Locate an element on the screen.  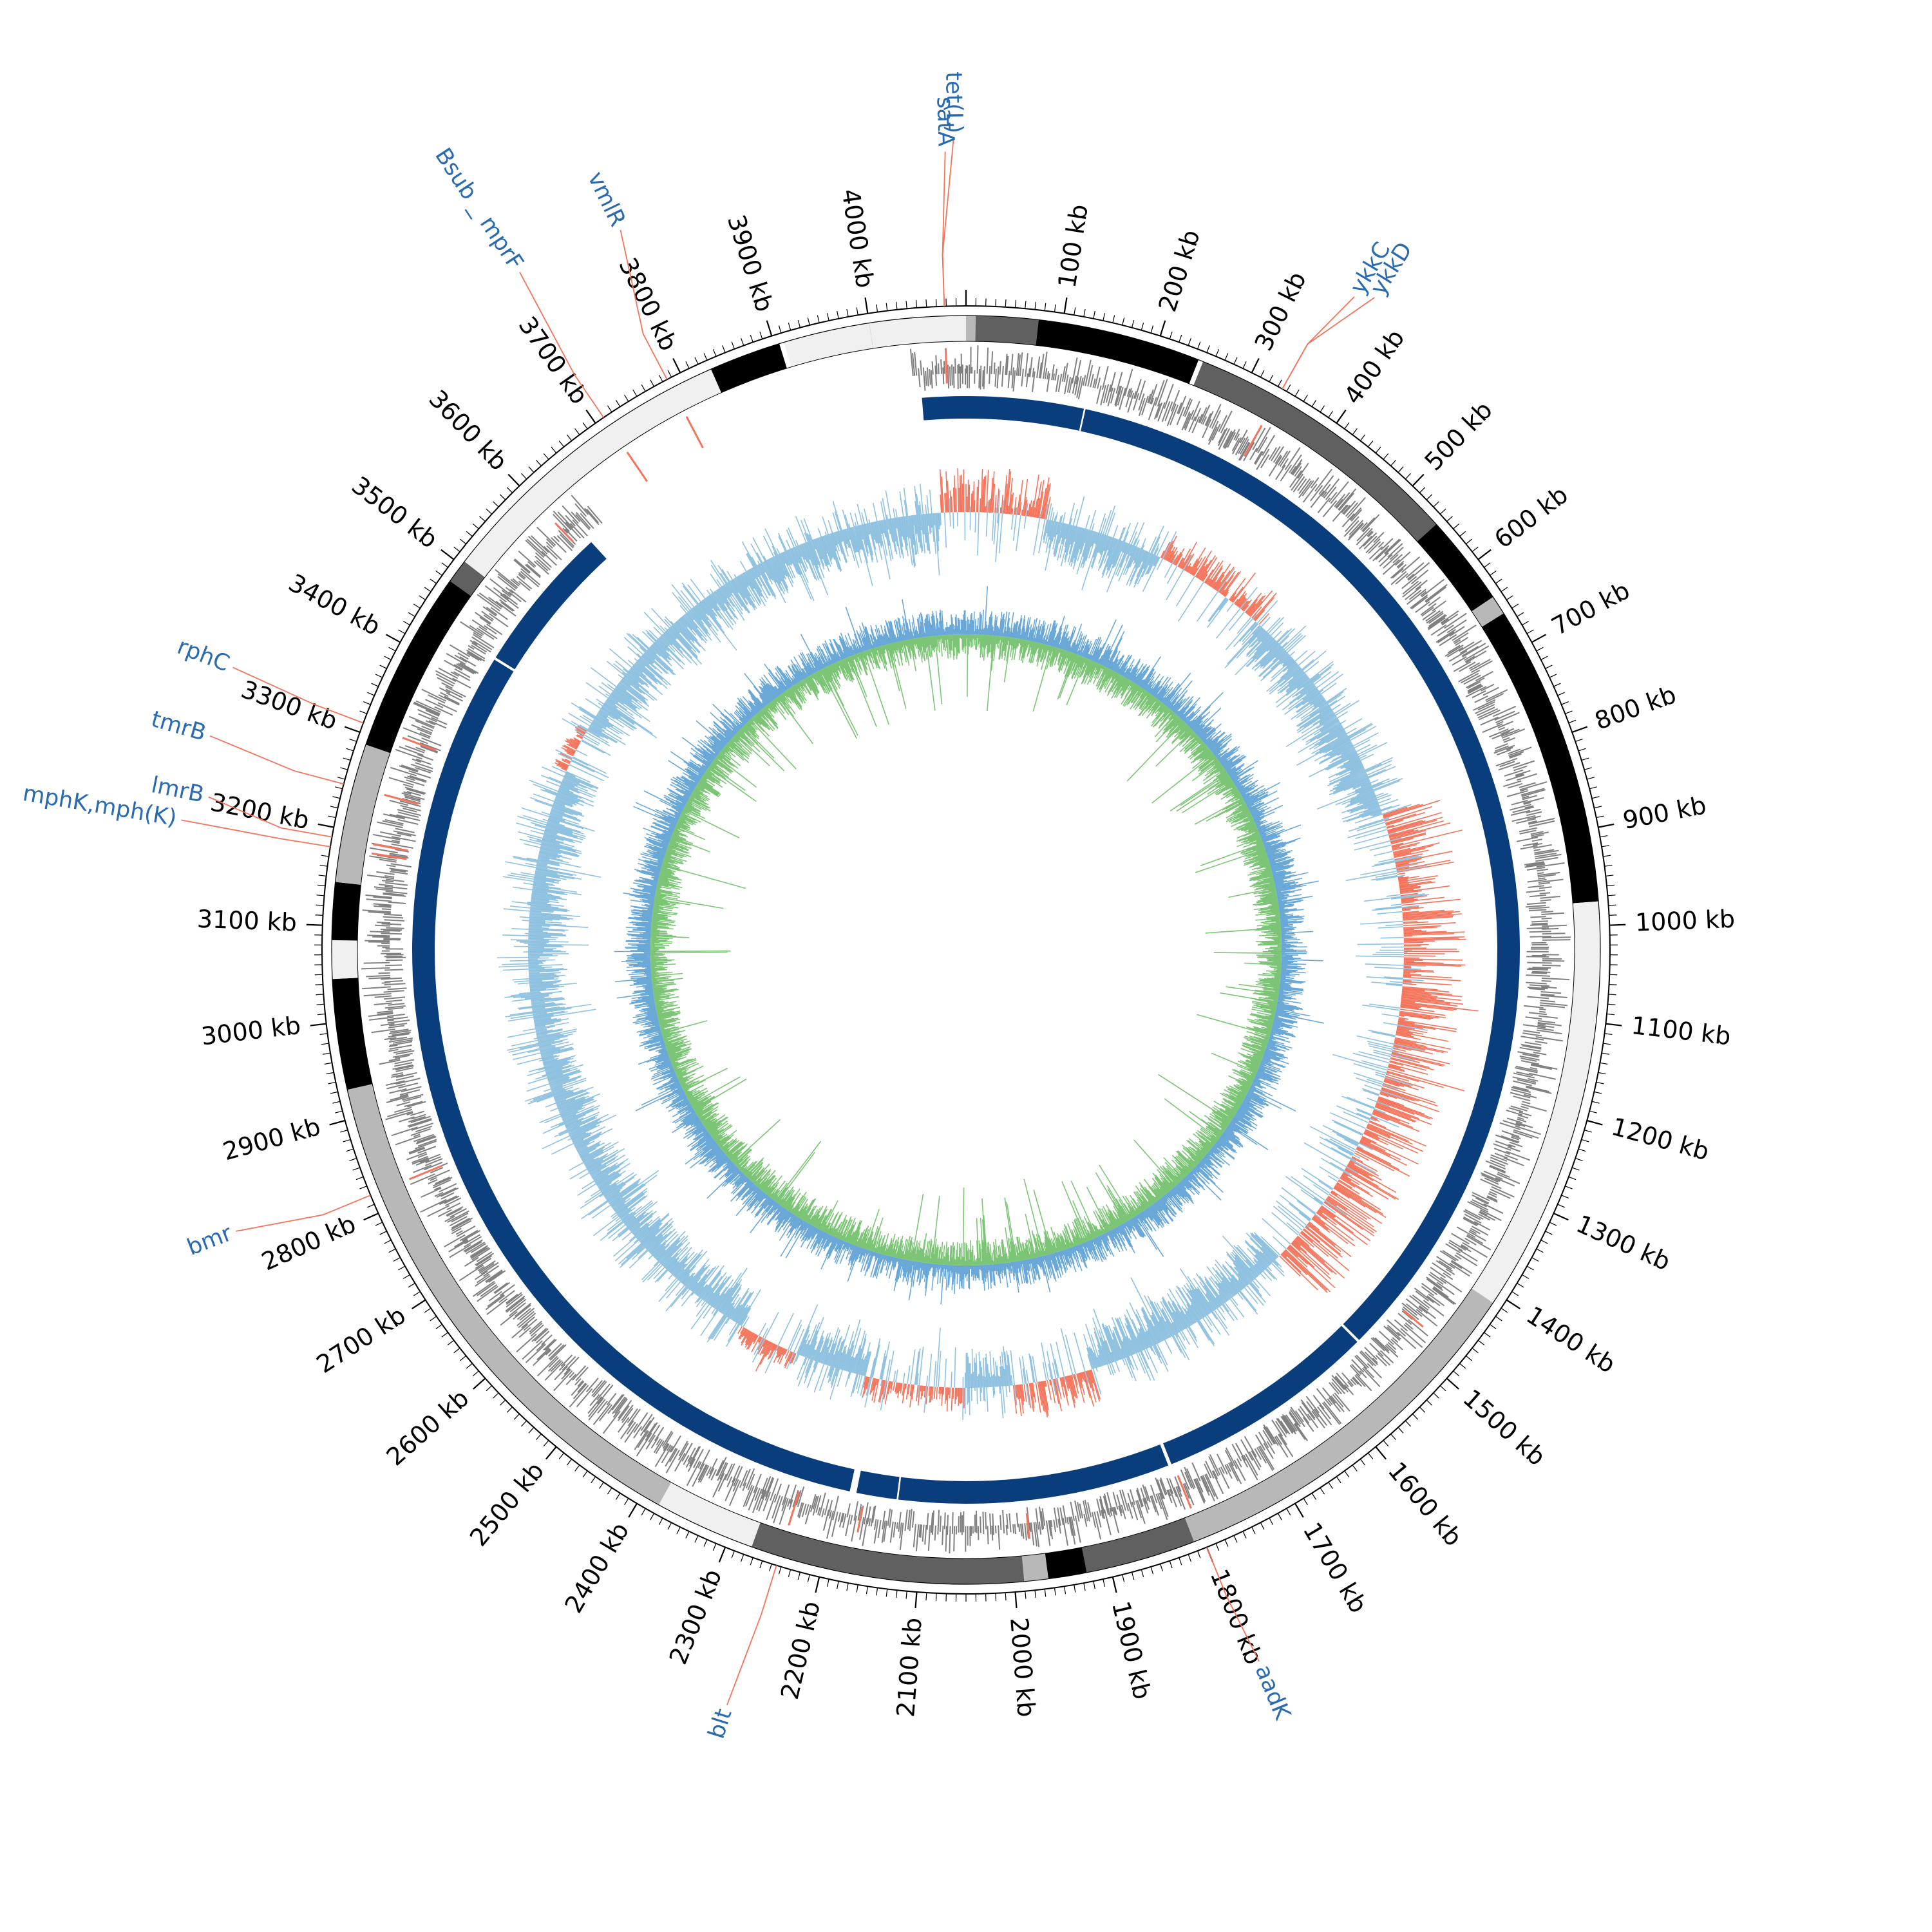
tick-label: 300 kb is located at coordinates (1281, 311).